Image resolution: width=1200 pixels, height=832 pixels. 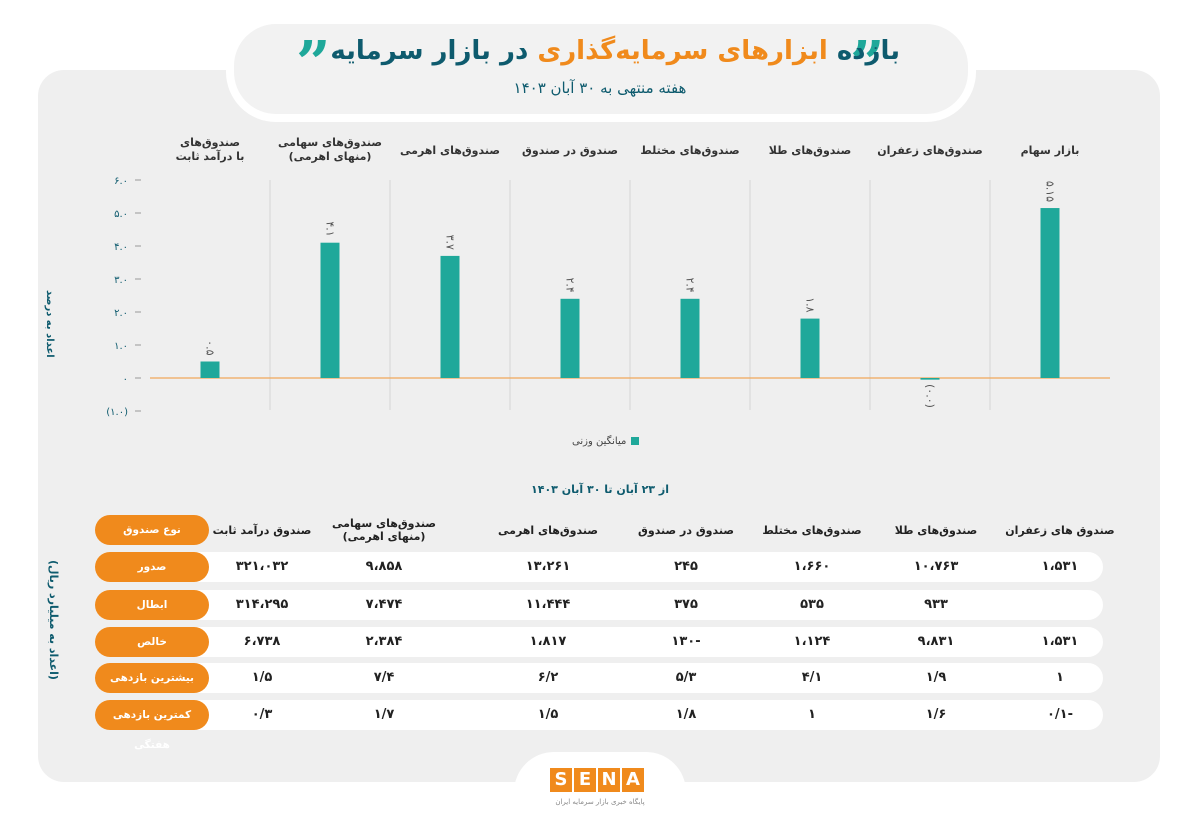 I want to click on y-tick-label: ۱.۰, so click(x=121, y=346).